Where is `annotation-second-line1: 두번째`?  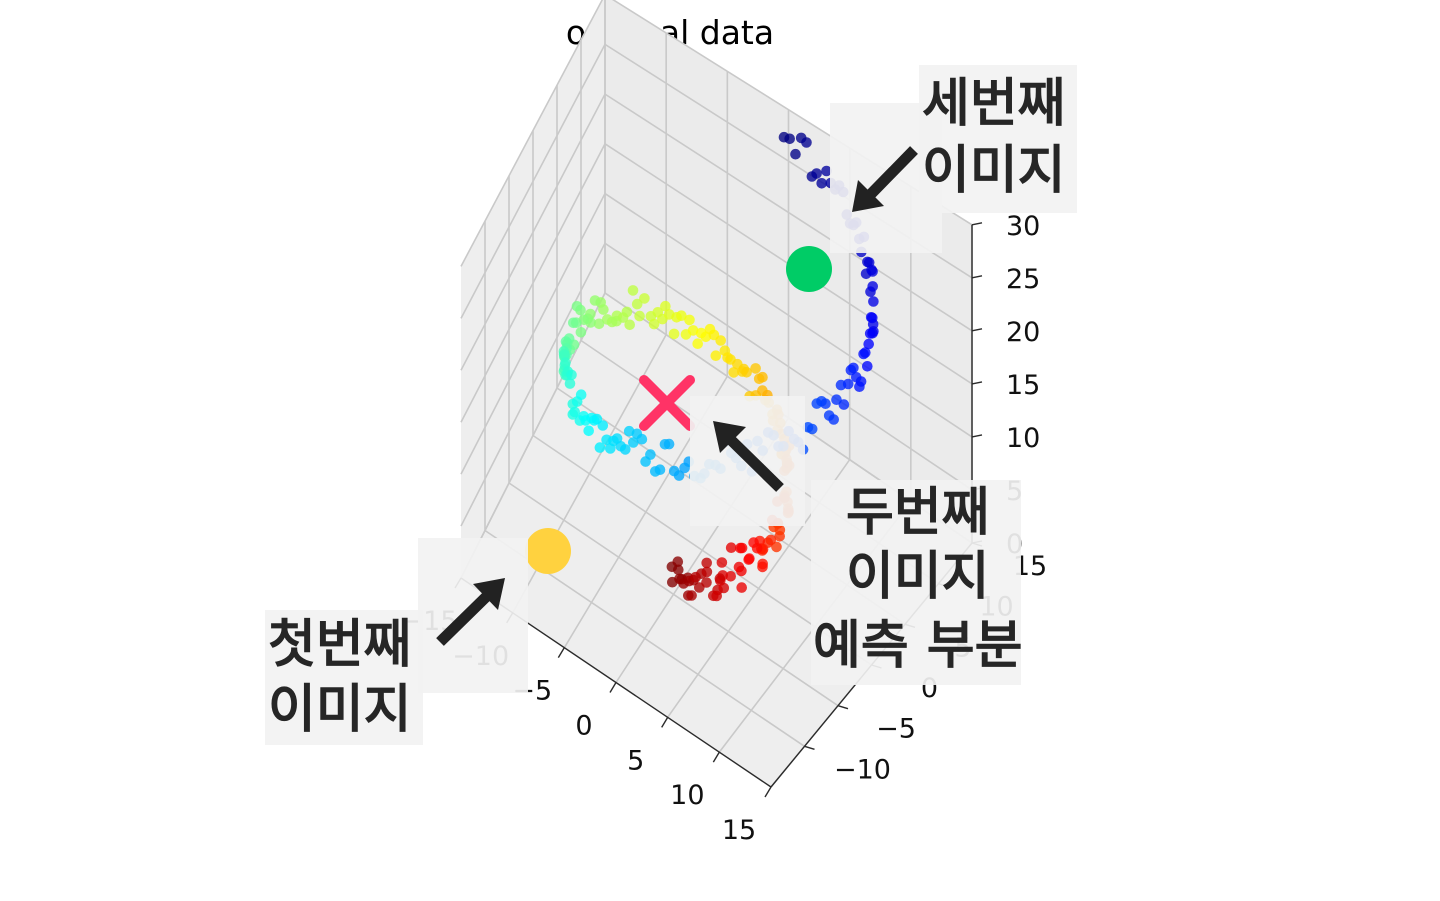
annotation-second-line1: 두번째 is located at coordinates (918, 513).